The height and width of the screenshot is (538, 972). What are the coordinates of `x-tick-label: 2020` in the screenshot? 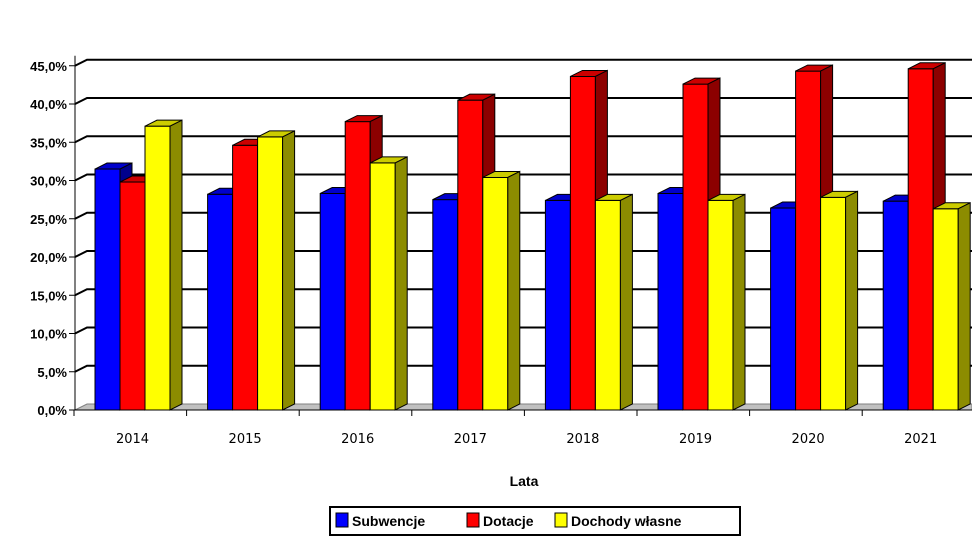 It's located at (808, 439).